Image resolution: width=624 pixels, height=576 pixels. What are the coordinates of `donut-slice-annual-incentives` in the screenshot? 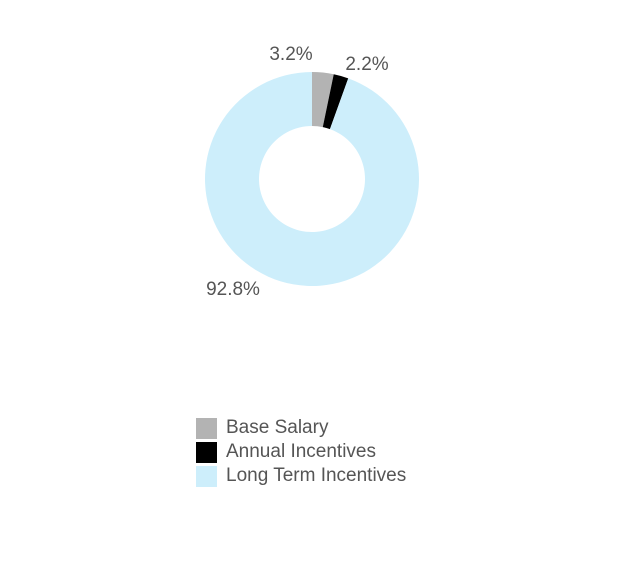 It's located at (335, 102).